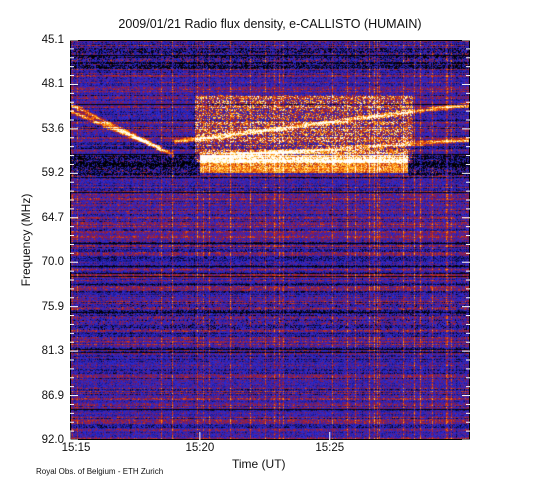  Describe the element at coordinates (52, 306) in the screenshot. I see `y-tick-label: 75.9` at that location.